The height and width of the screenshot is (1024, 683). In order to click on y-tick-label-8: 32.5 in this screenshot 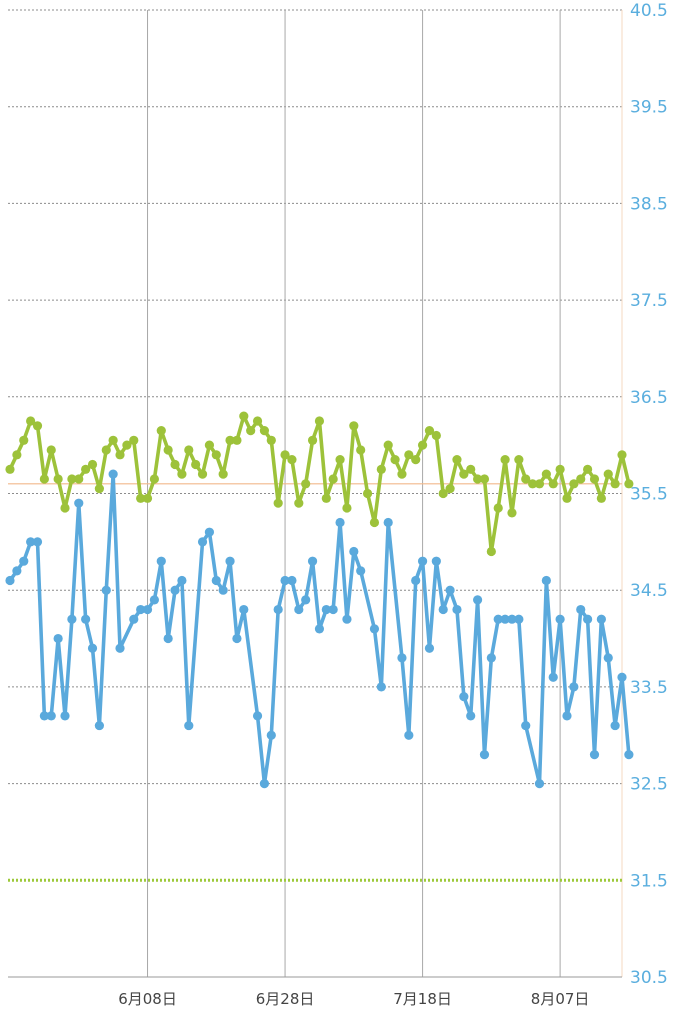, I will do `click(649, 785)`.